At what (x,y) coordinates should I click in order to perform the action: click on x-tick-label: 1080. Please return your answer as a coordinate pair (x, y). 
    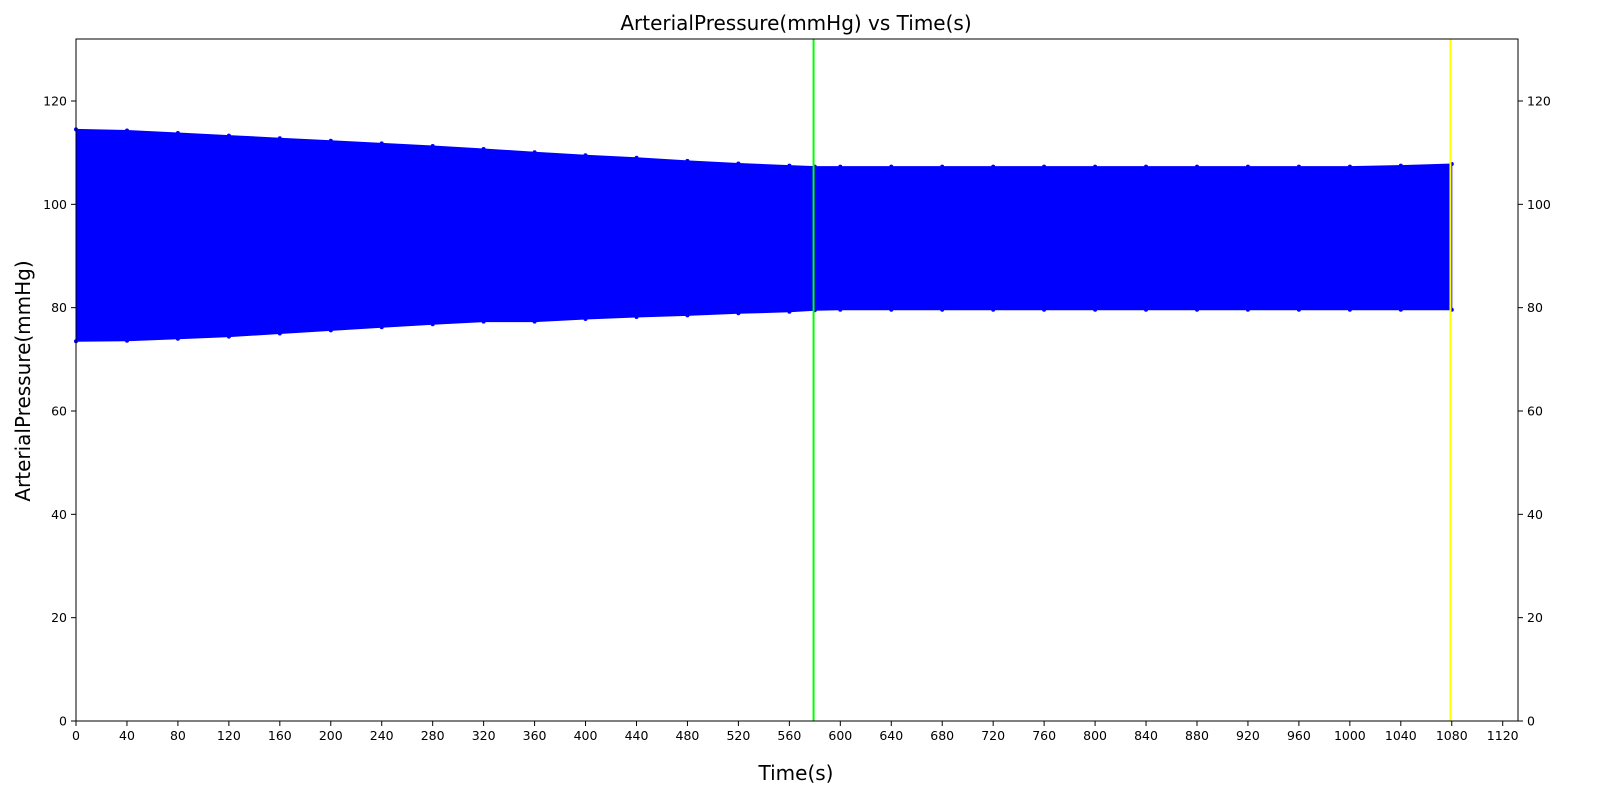
    Looking at the image, I should click on (1452, 735).